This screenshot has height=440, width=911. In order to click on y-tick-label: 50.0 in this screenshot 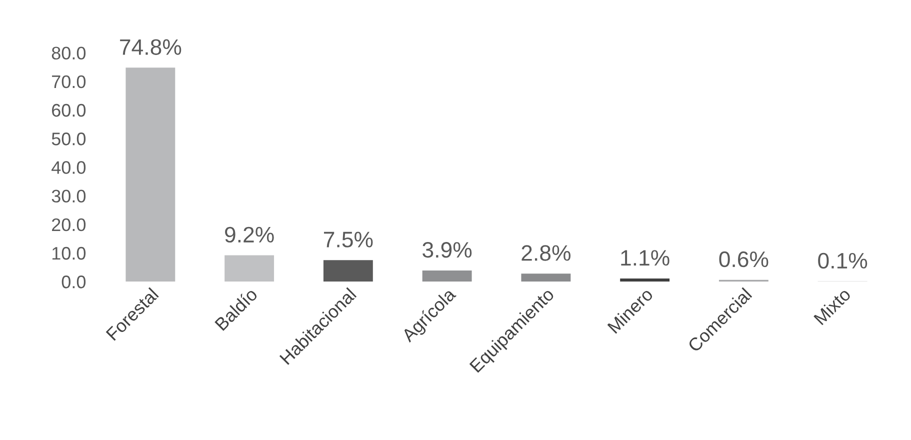, I will do `click(69, 139)`.